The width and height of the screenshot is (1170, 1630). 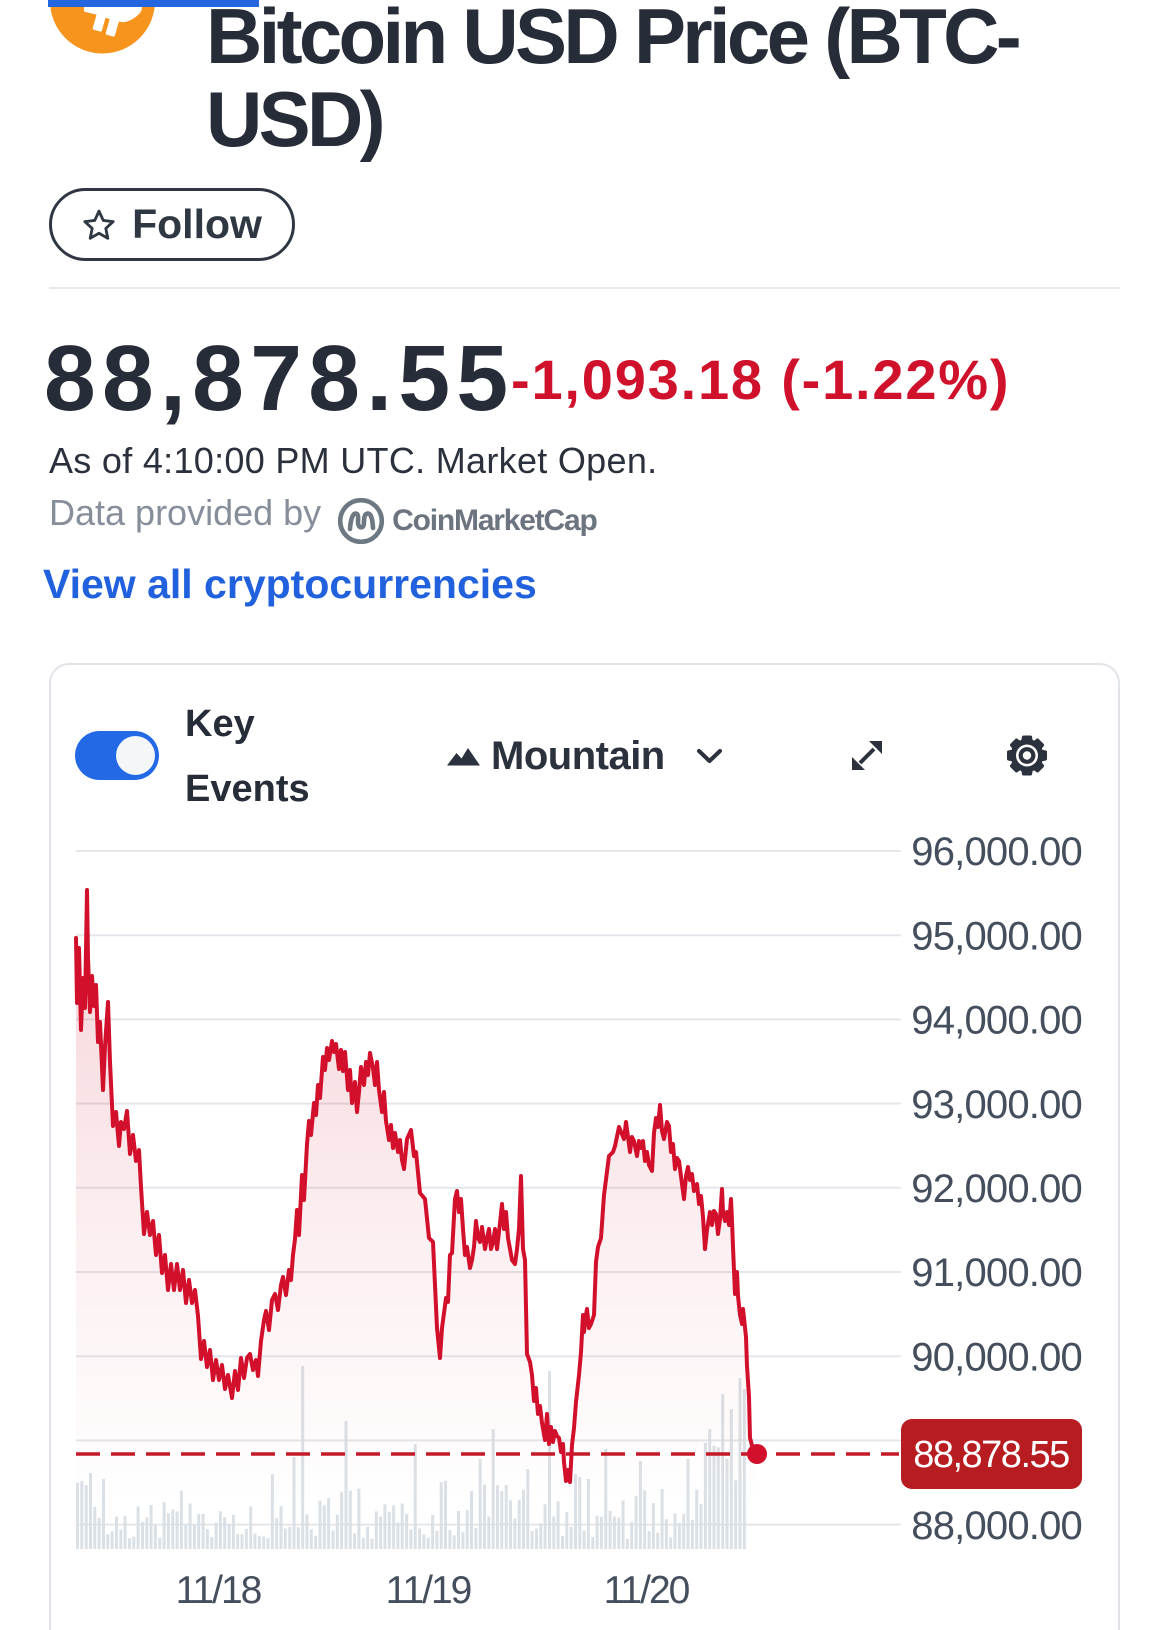 I want to click on svg-text: 94,000.00, so click(x=996, y=1021).